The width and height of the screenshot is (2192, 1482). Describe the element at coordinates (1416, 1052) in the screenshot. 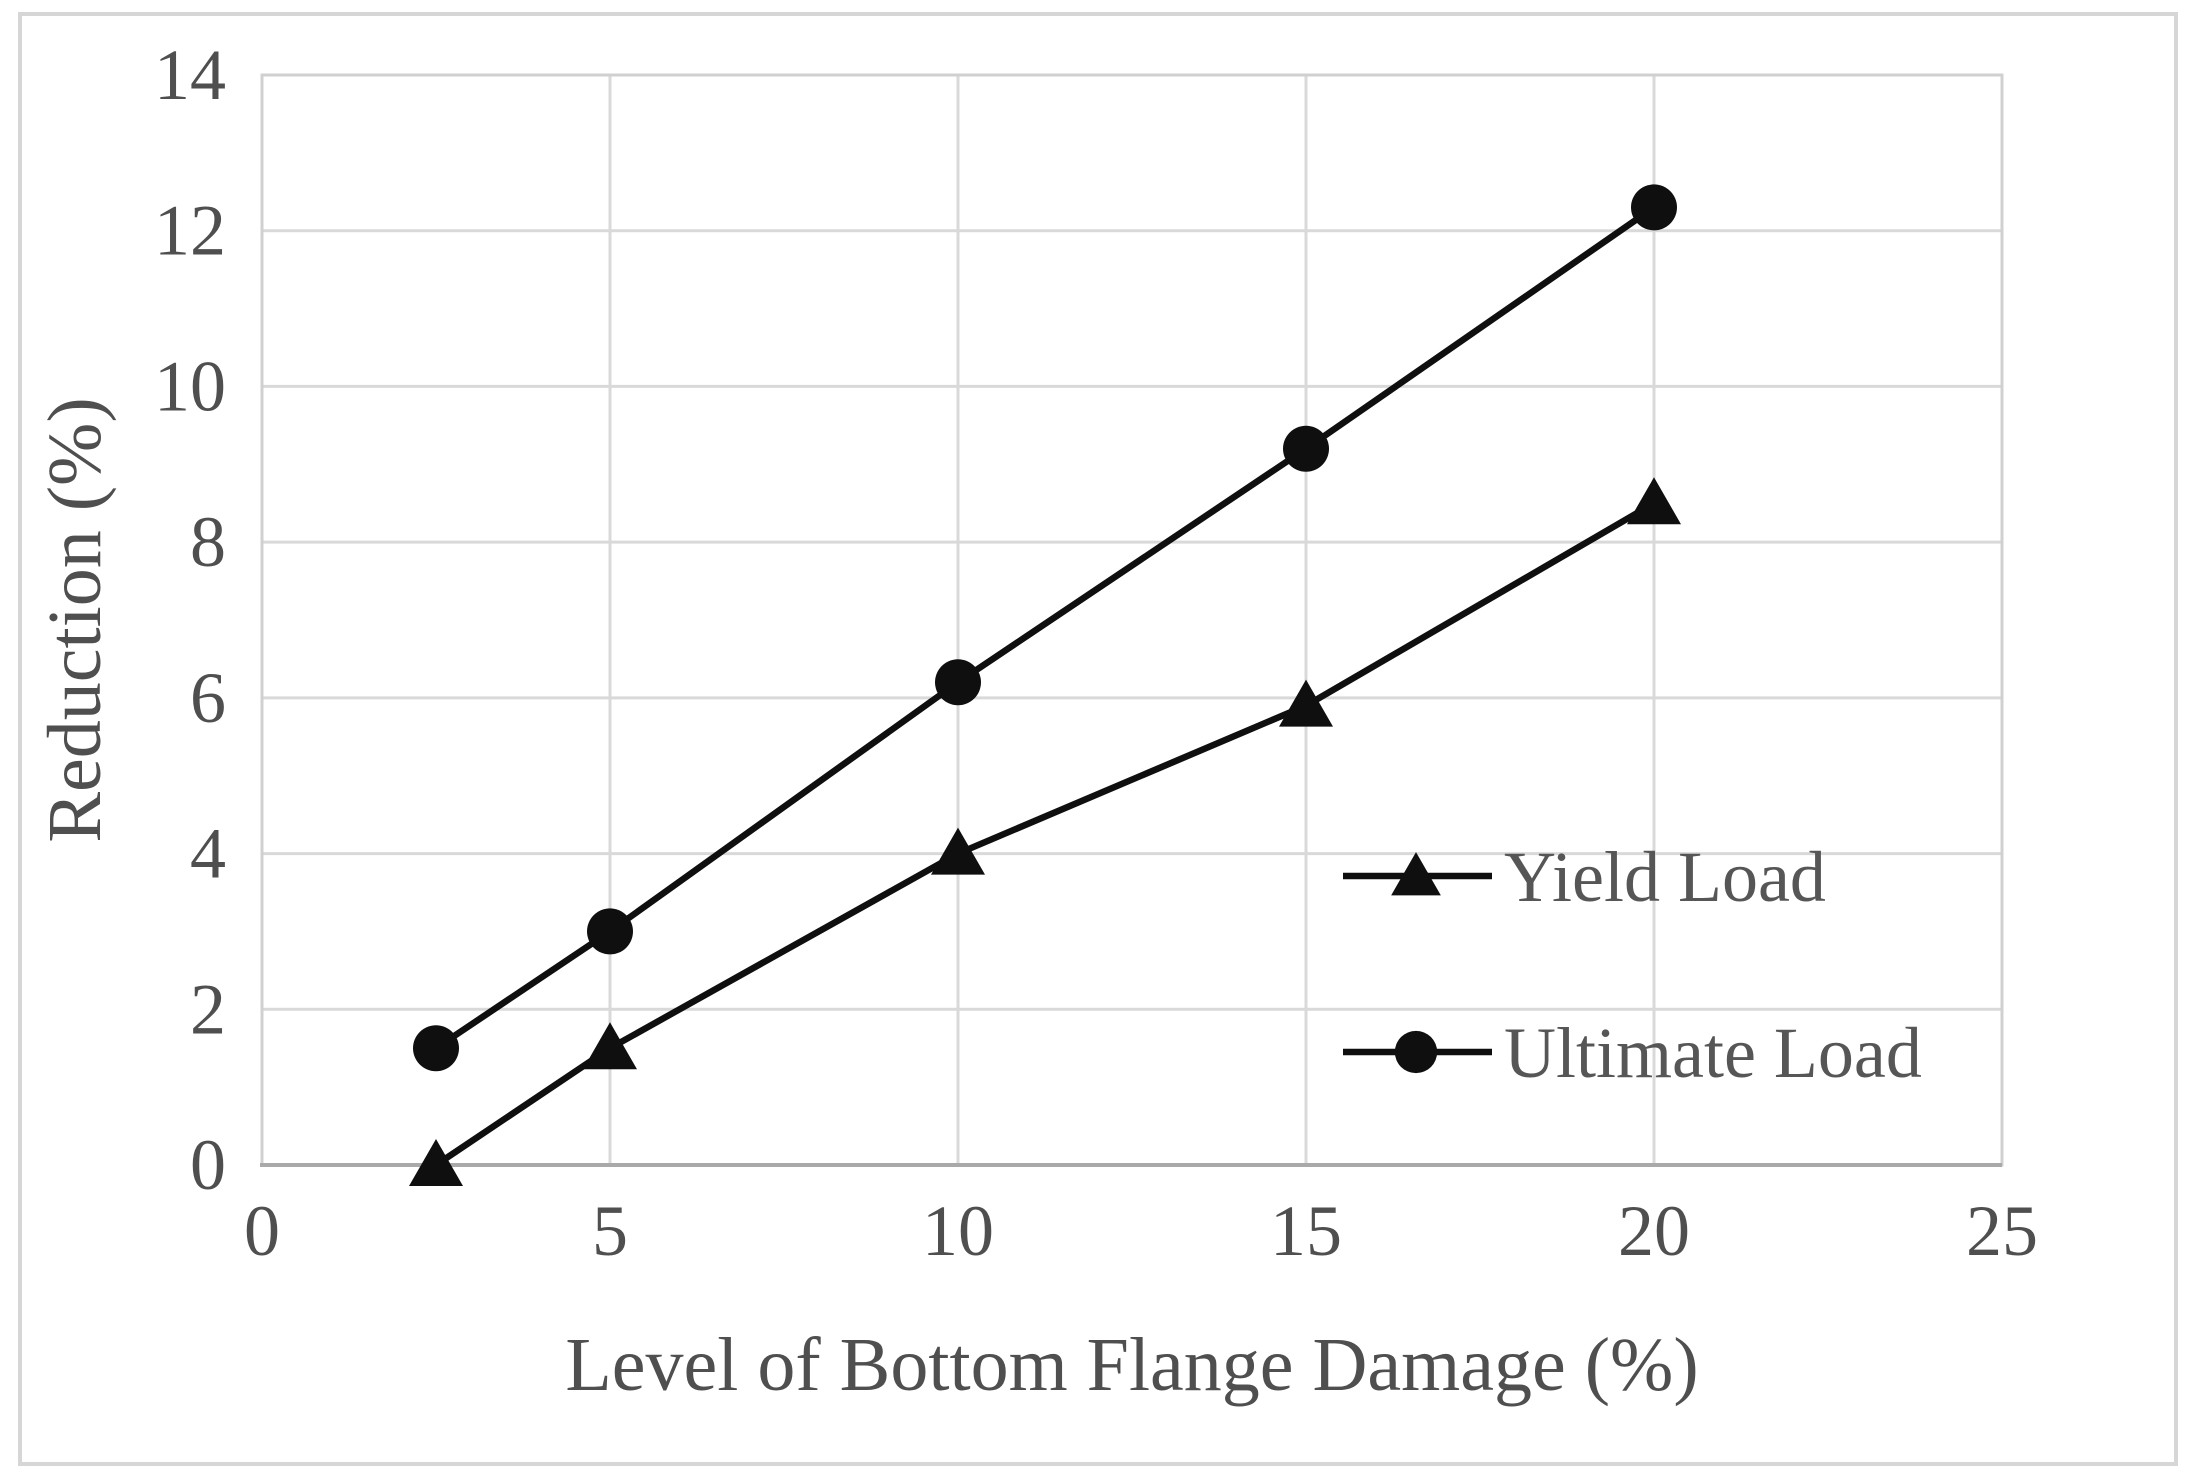

I see `legend-circle-marker` at that location.